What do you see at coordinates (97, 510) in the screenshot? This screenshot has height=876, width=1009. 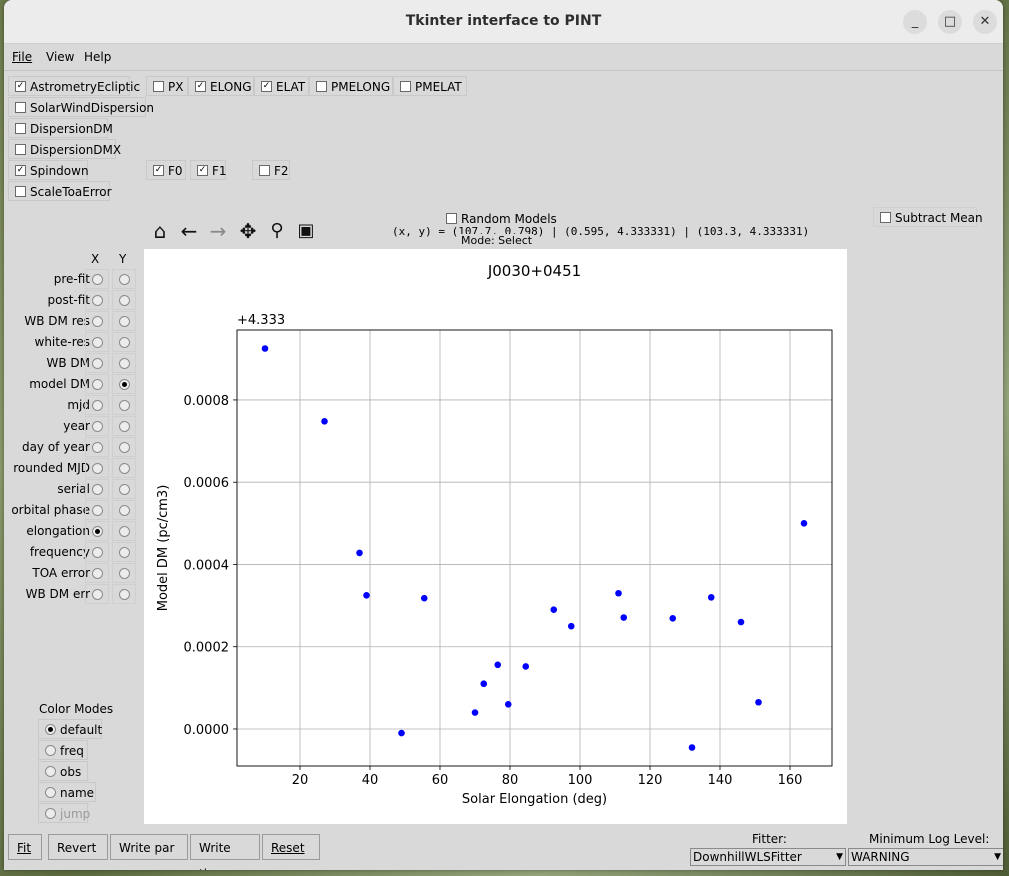 I see `x-axis-radio-orbital-phase` at bounding box center [97, 510].